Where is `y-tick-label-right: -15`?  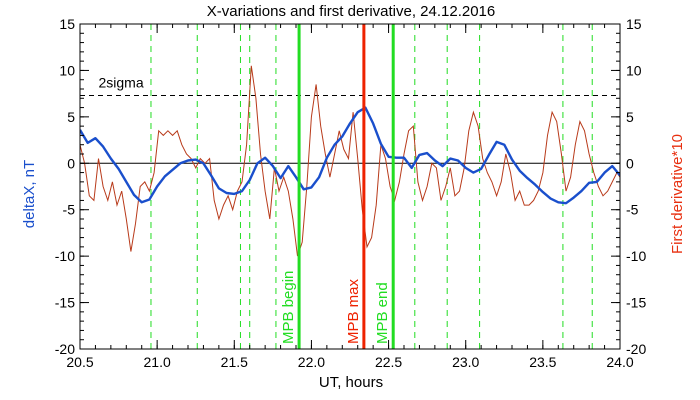 y-tick-label-right: -15 is located at coordinates (636, 303).